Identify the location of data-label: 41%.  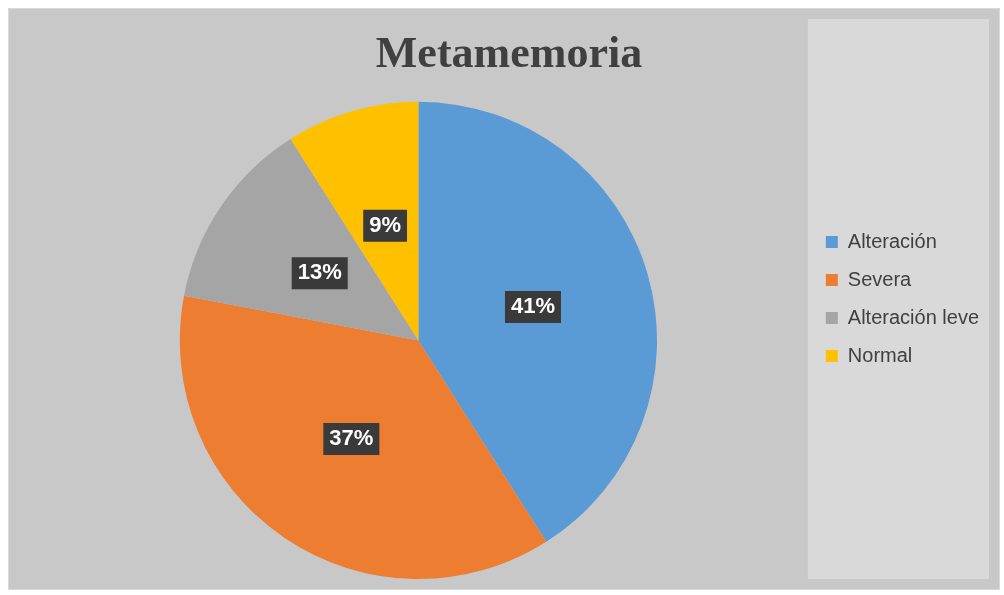
(532, 306).